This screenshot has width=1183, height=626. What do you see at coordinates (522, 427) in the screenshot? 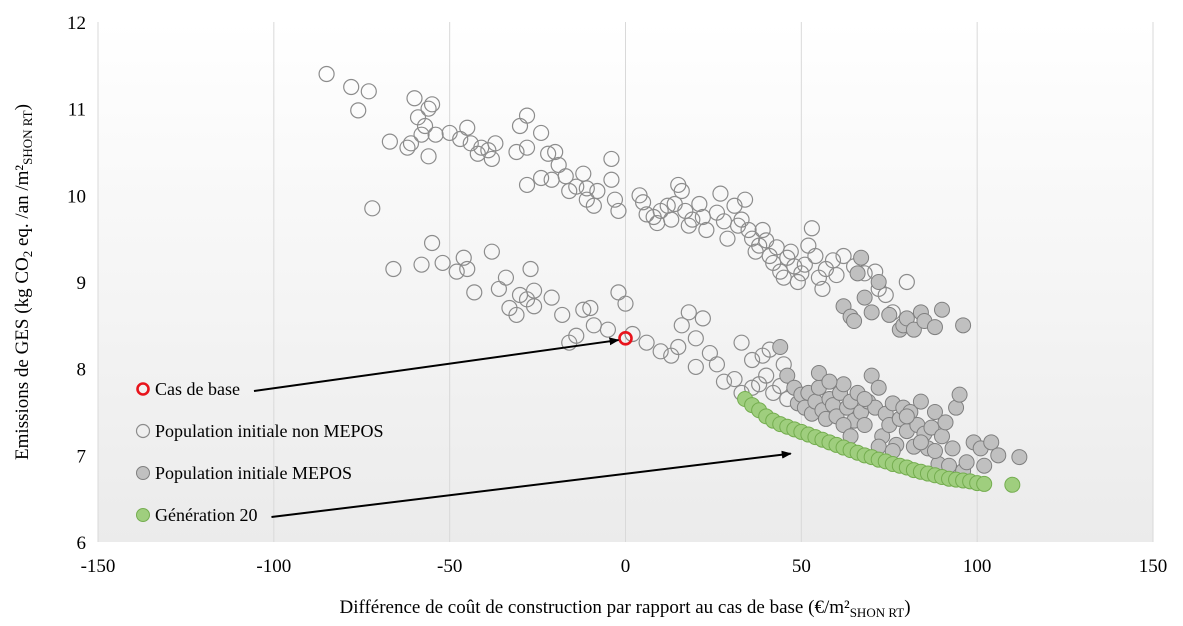
I see `annotation-arrows` at bounding box center [522, 427].